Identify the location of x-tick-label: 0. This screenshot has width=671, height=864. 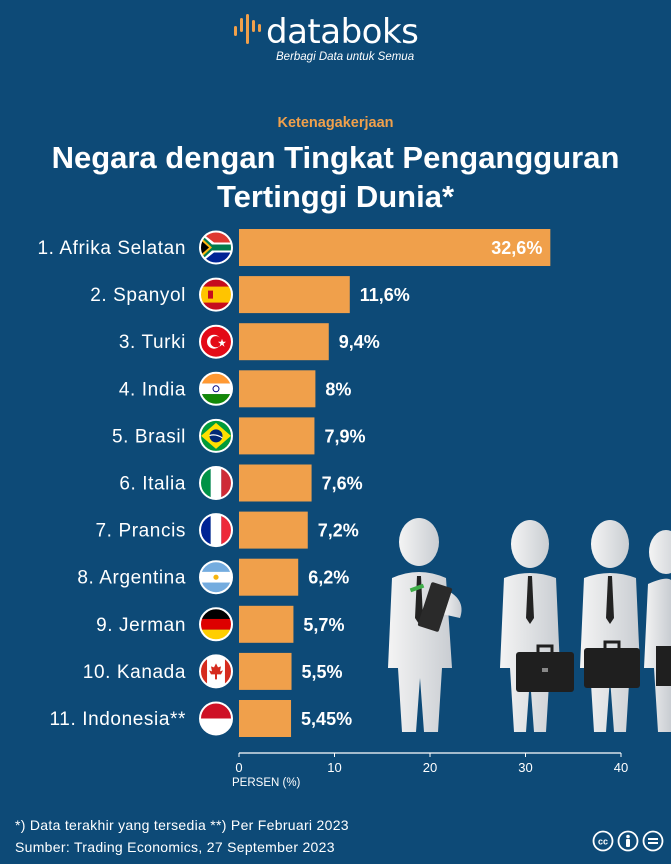
(238, 767).